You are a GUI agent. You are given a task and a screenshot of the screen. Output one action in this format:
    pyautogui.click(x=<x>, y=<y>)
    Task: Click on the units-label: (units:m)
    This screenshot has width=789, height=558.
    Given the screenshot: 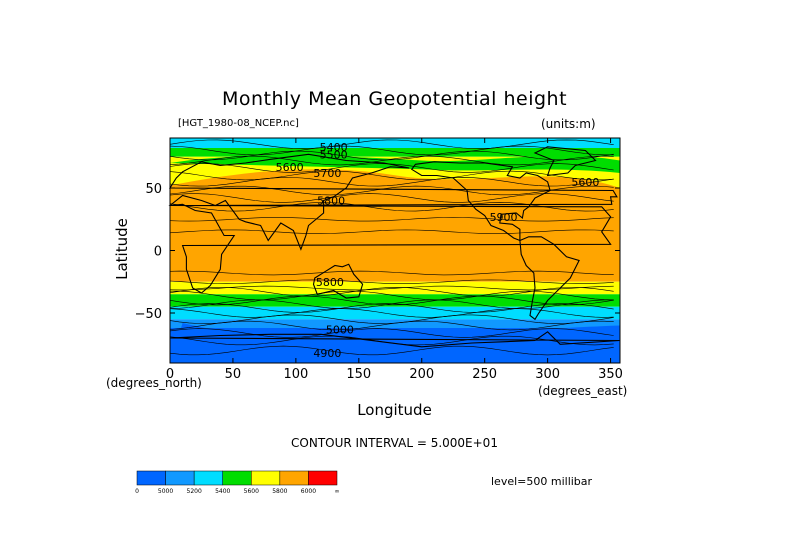 What is the action you would take?
    pyautogui.click(x=568, y=124)
    